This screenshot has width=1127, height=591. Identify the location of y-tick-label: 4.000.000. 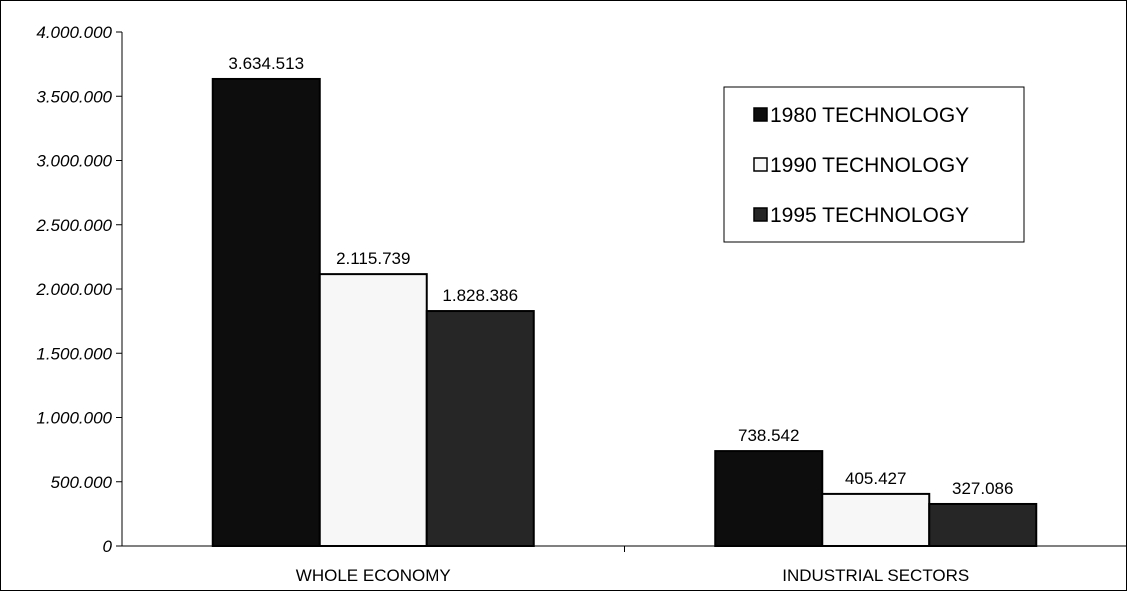
(74, 32).